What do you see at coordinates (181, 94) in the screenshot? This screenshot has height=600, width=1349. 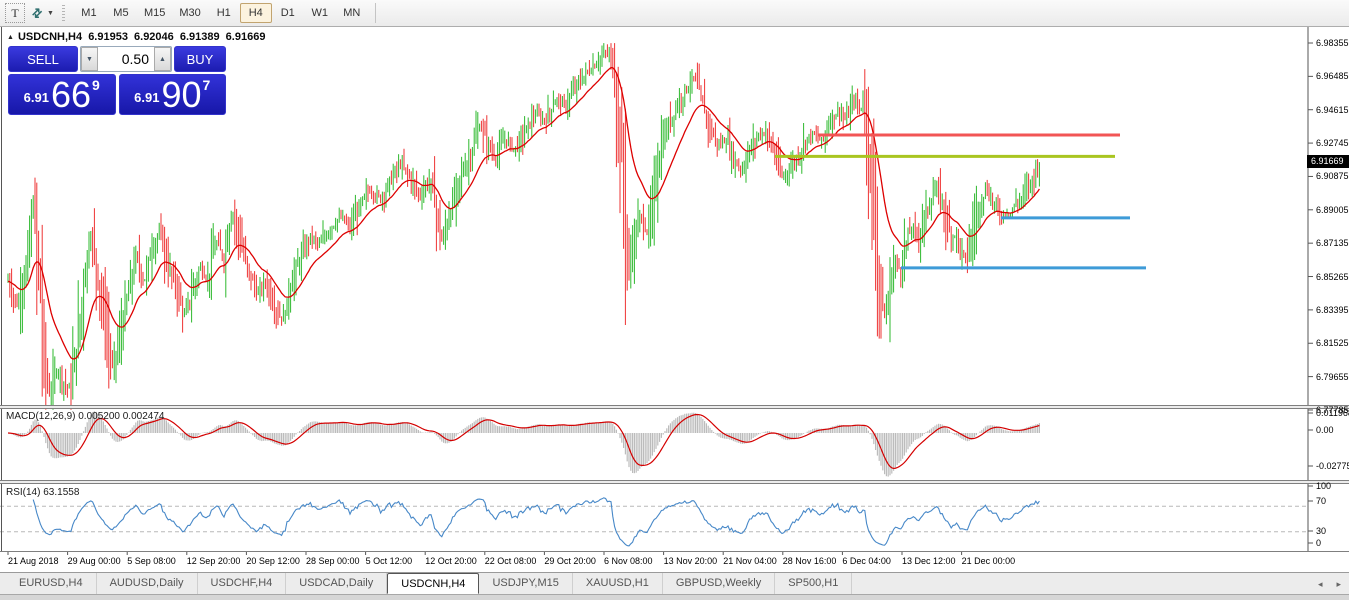 I see `buy-price-big: 90` at bounding box center [181, 94].